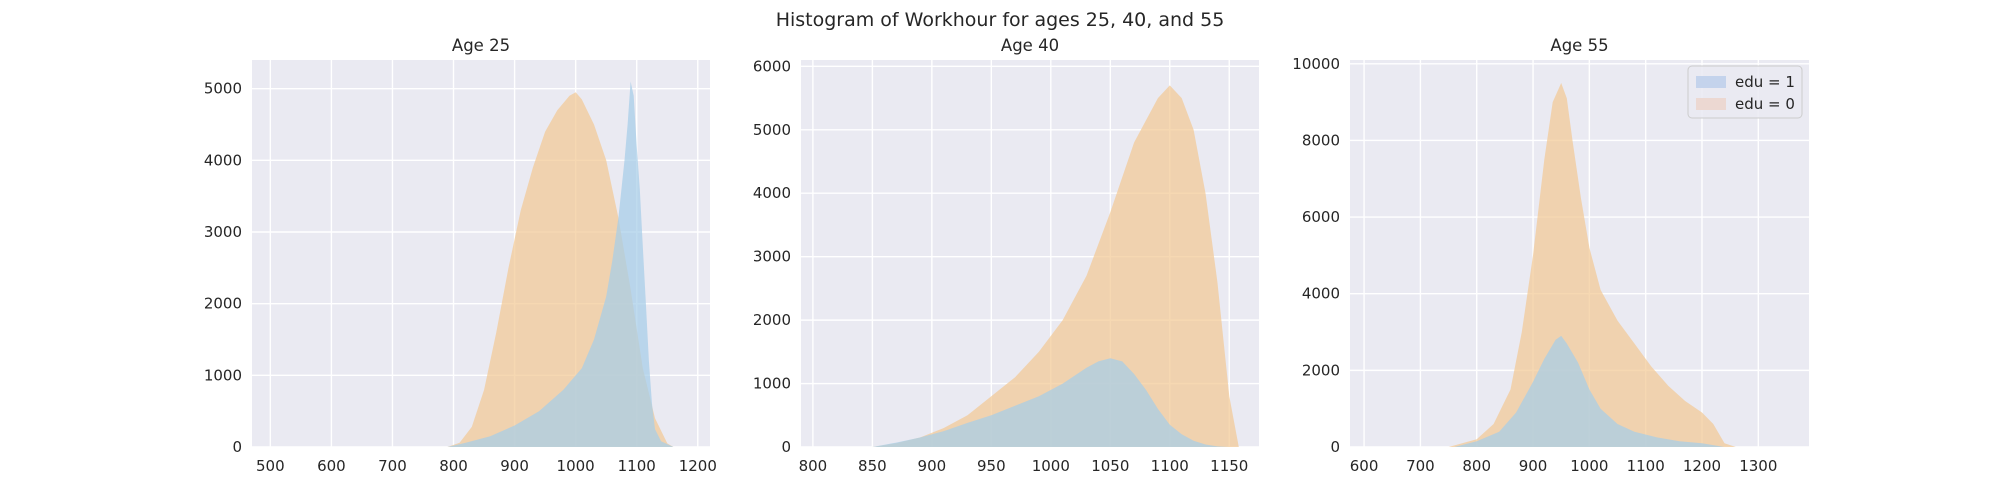 Image resolution: width=2000 pixels, height=500 pixels. I want to click on x-tick-label: 950, so click(991, 466).